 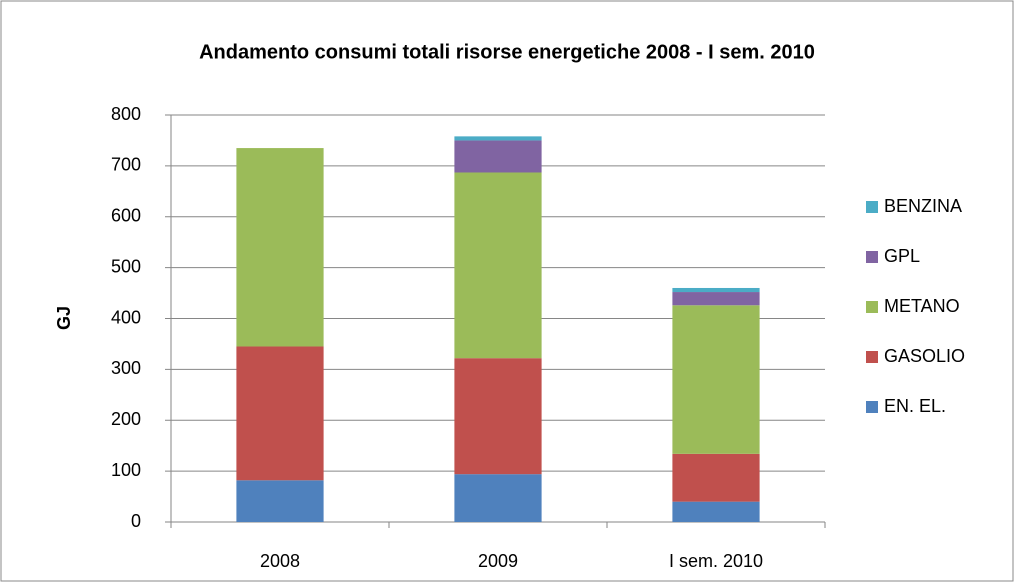 I want to click on y-tick-label: 800, so click(x=126, y=114).